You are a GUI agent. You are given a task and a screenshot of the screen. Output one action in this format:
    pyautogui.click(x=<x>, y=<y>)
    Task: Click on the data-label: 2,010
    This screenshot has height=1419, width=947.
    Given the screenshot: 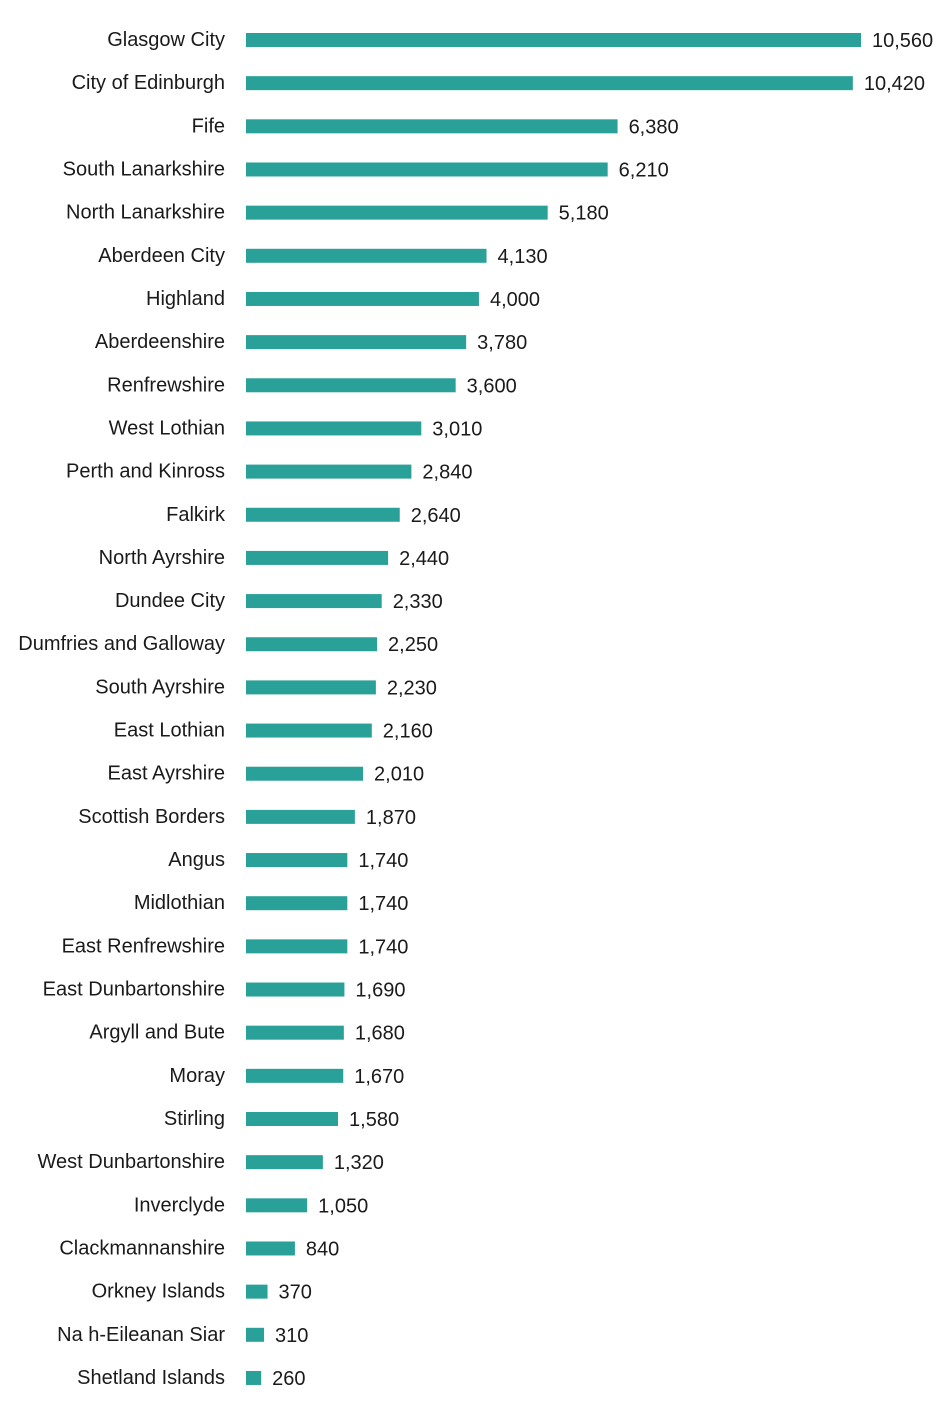 What is the action you would take?
    pyautogui.click(x=399, y=775)
    